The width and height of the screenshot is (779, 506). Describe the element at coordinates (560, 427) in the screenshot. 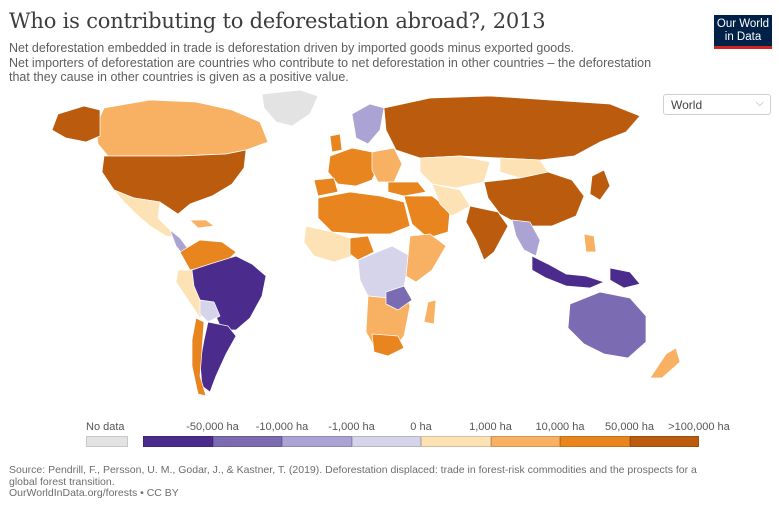

I see `legend-tick-label: 10,000 ha` at that location.